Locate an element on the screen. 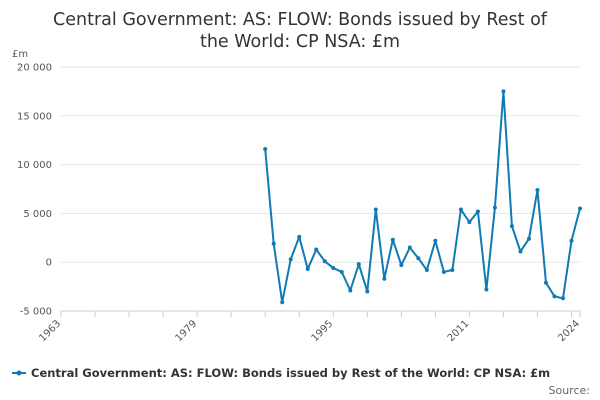 This screenshot has width=600, height=400. y-axis-unit-label: £m is located at coordinates (20, 54).